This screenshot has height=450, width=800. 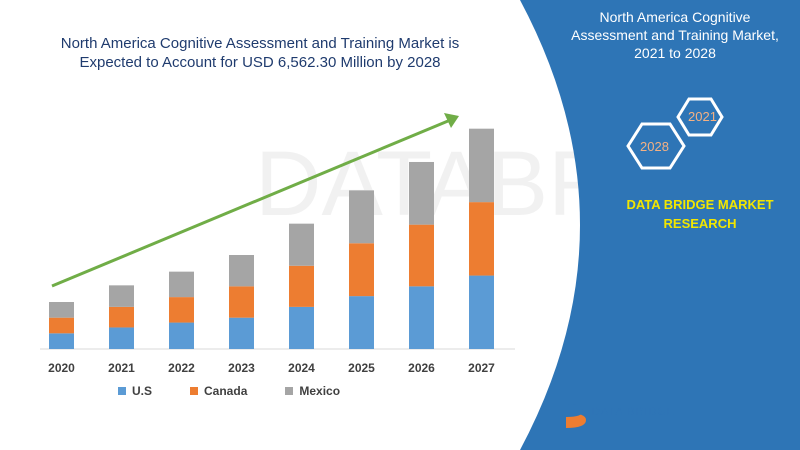 What do you see at coordinates (181, 284) in the screenshot?
I see `bar-mexico-2022` at bounding box center [181, 284].